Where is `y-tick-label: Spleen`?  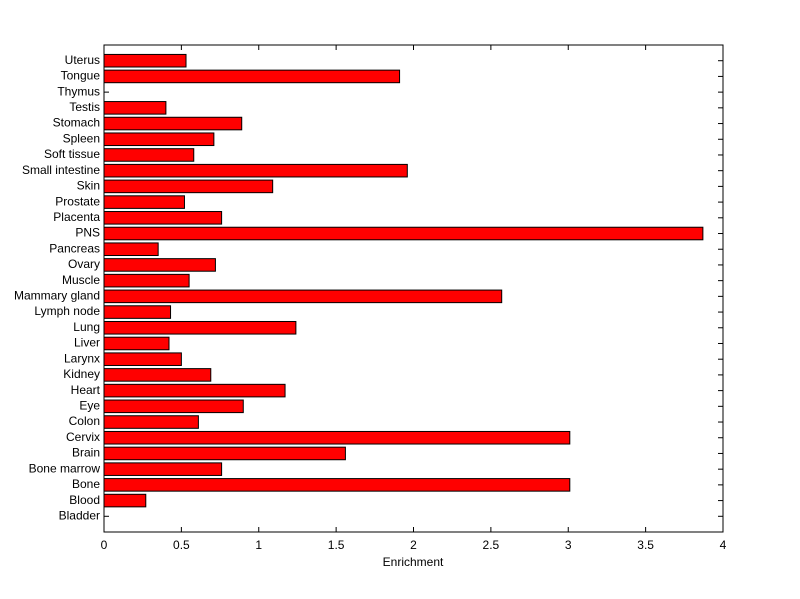
y-tick-label: Spleen is located at coordinates (81, 138).